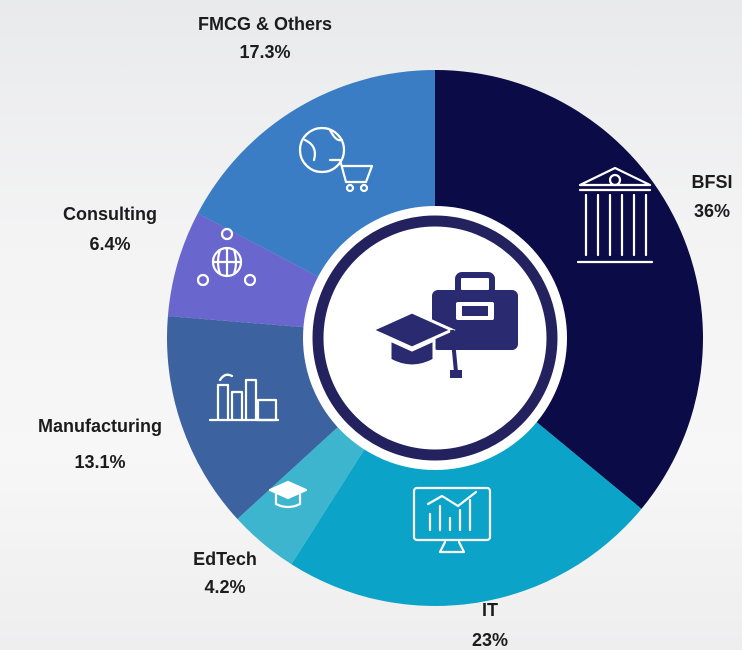 The height and width of the screenshot is (650, 742). Describe the element at coordinates (264, 52) in the screenshot. I see `slice-value-label: 17.3%` at that location.